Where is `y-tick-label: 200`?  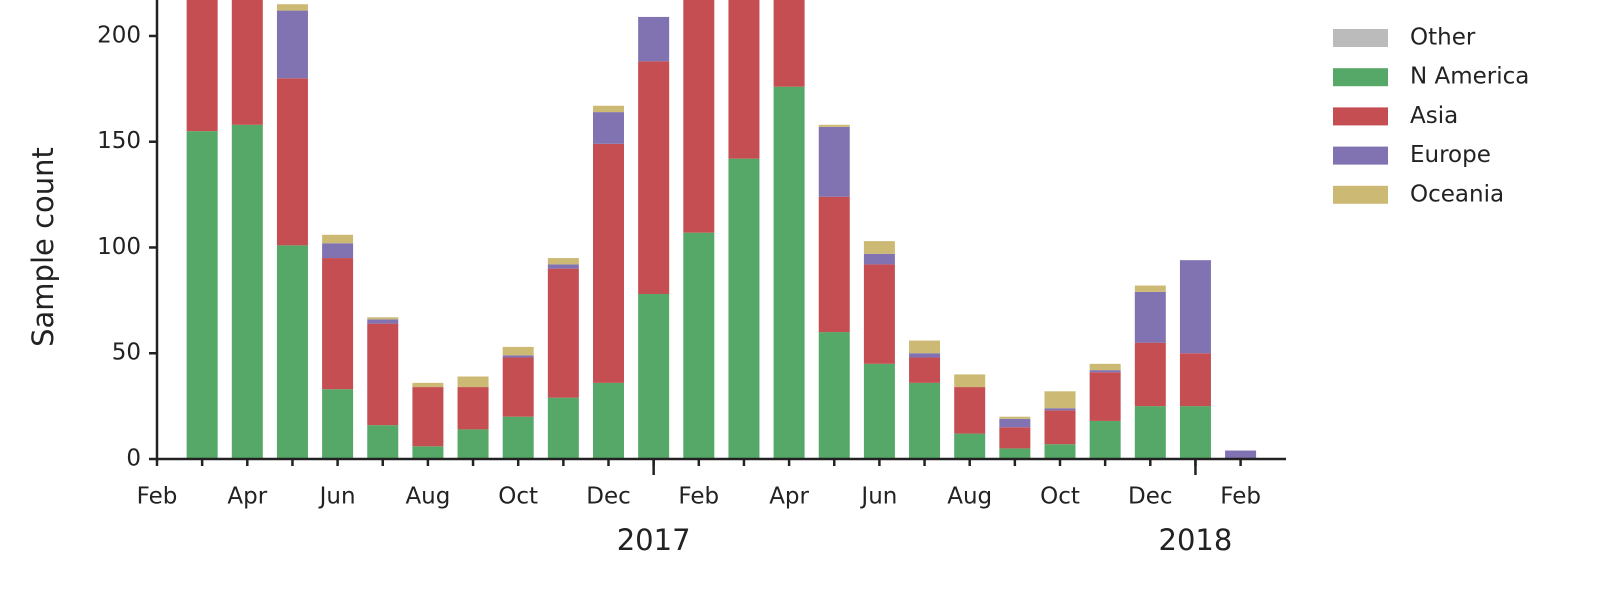
y-tick-label: 200 is located at coordinates (119, 35).